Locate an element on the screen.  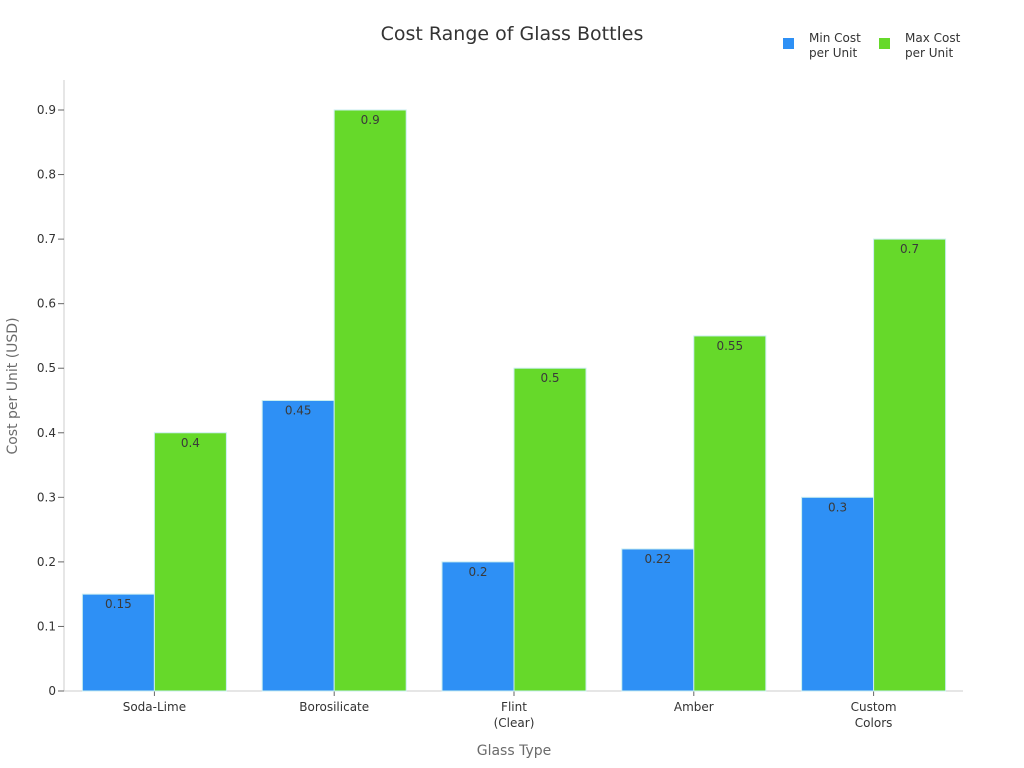
x-axis-title: Glass Type is located at coordinates (514, 751).